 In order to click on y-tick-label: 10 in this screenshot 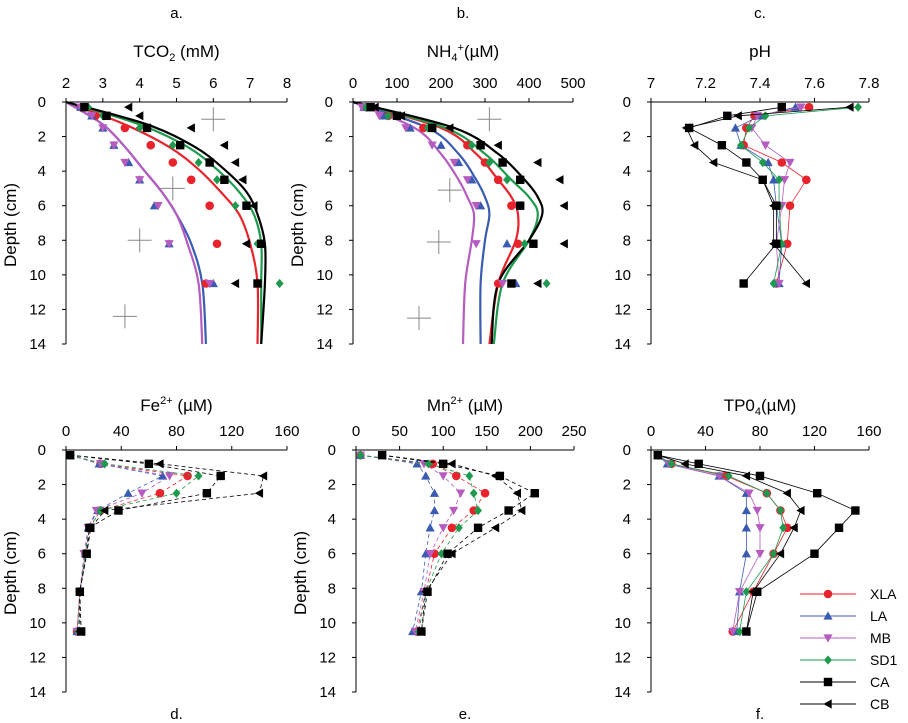, I will do `click(324, 275)`.